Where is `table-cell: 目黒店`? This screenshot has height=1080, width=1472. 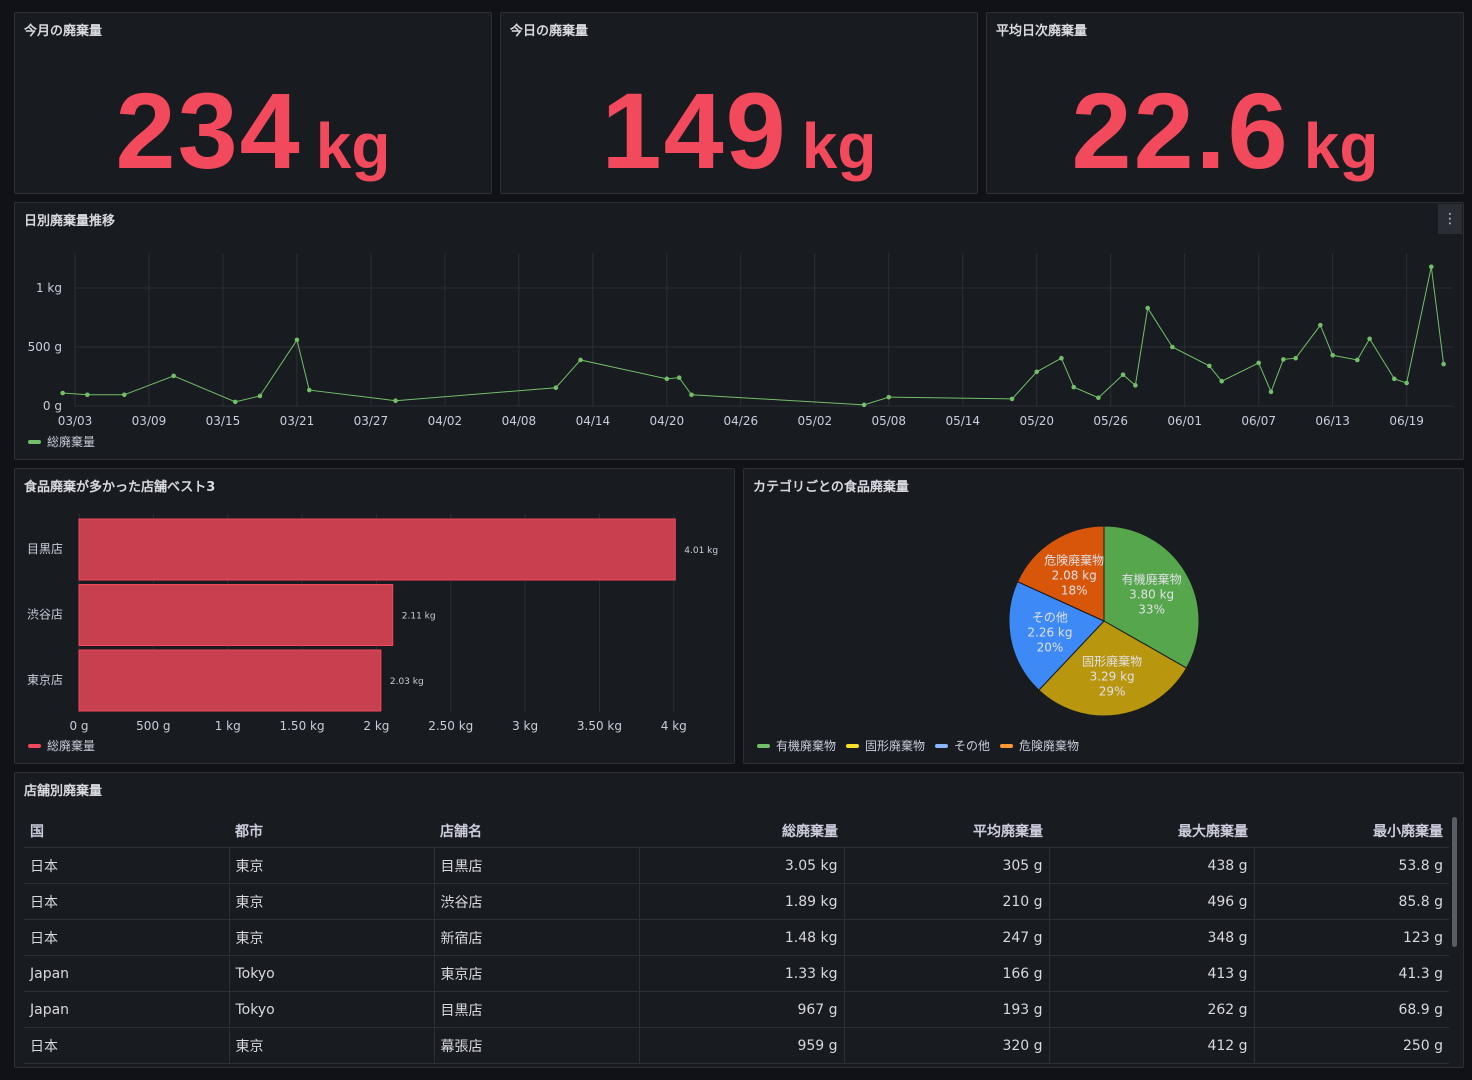 table-cell: 目黒店 is located at coordinates (536, 1009).